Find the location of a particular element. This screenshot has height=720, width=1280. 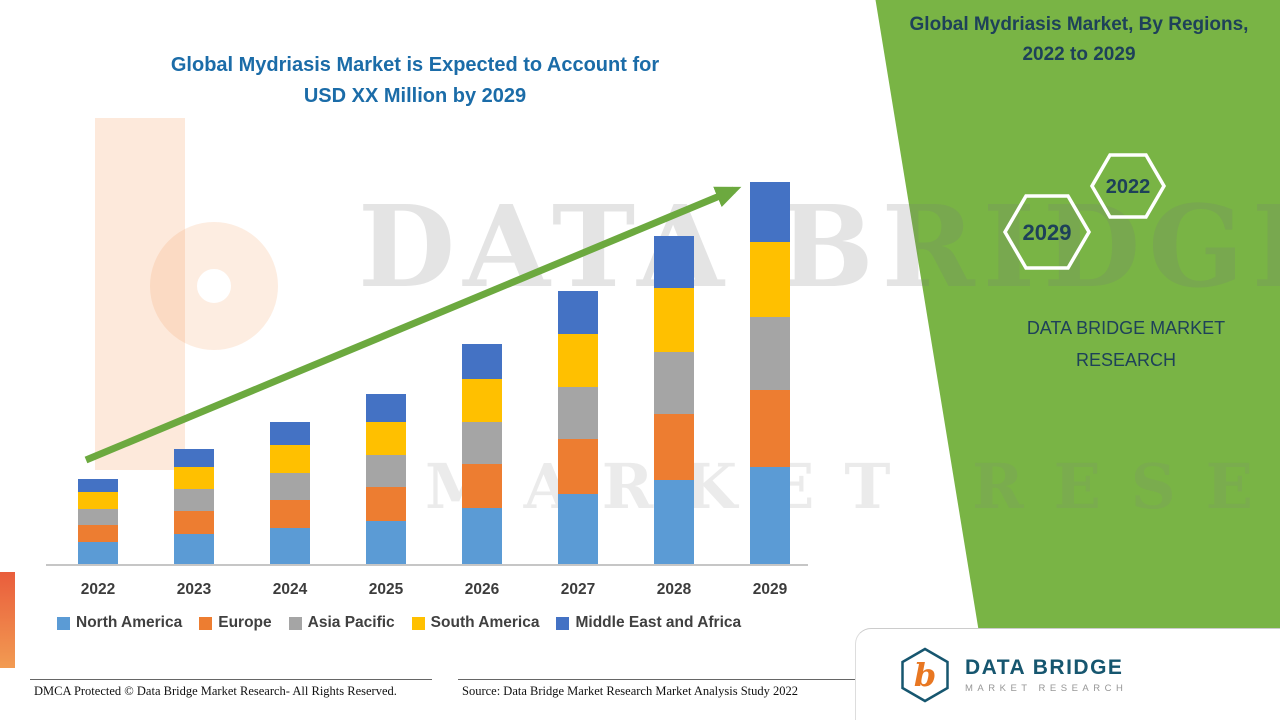

bar-2026 is located at coordinates (482, 454).